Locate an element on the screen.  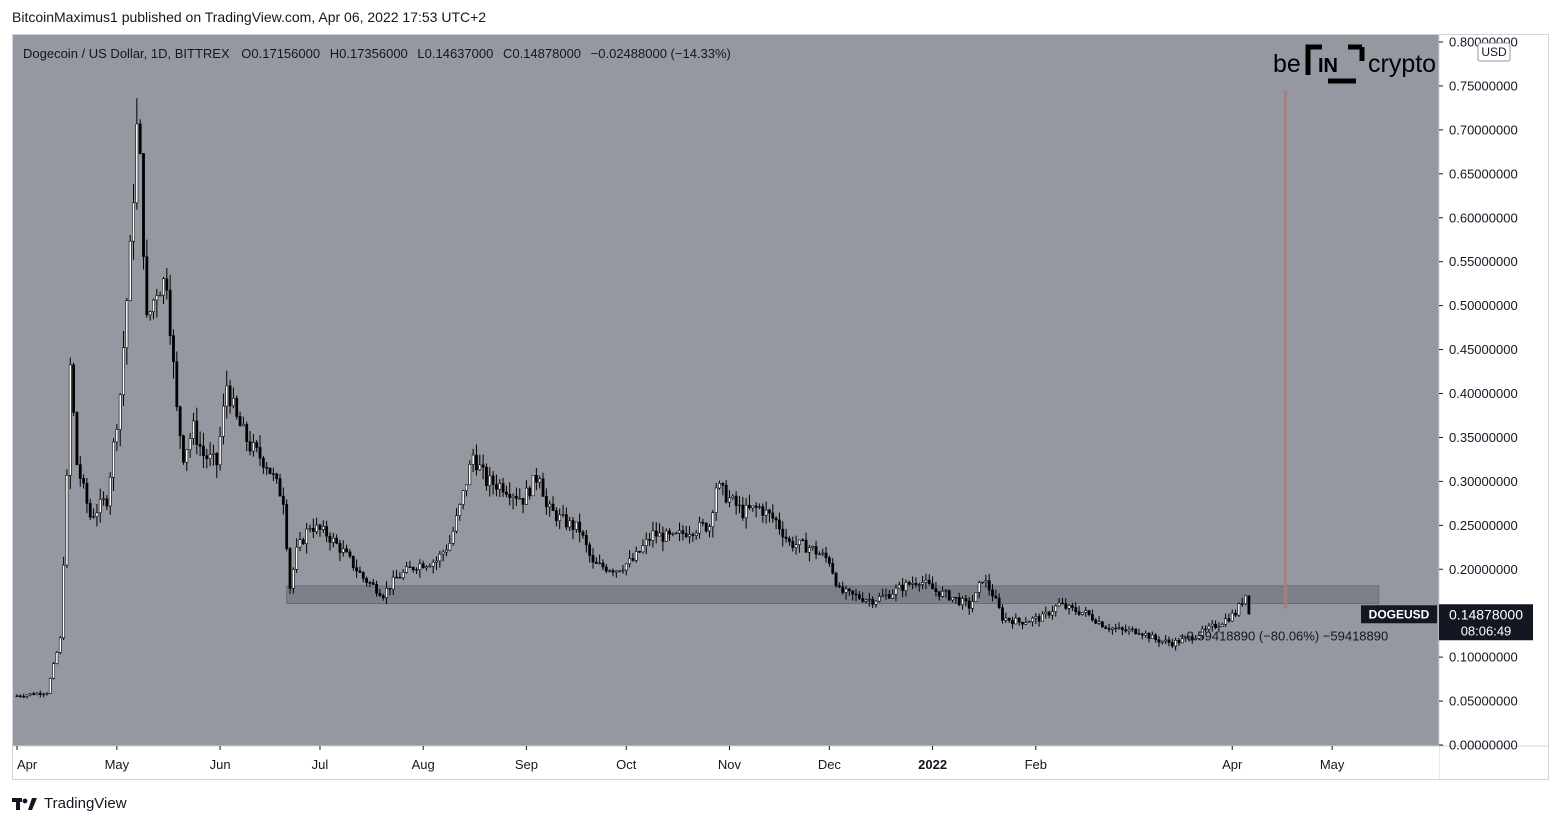
price-tick-label: 0.40000000 is located at coordinates (1483, 393).